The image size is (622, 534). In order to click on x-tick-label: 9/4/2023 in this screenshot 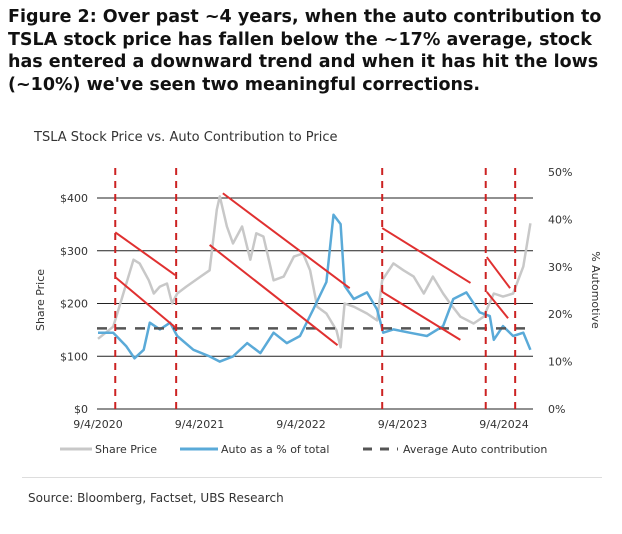, I will do `click(402, 424)`.